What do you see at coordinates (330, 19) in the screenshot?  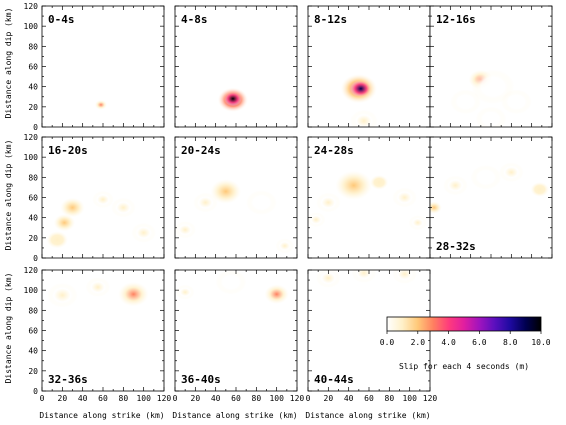 I see `panel-time-label: 8-12s` at bounding box center [330, 19].